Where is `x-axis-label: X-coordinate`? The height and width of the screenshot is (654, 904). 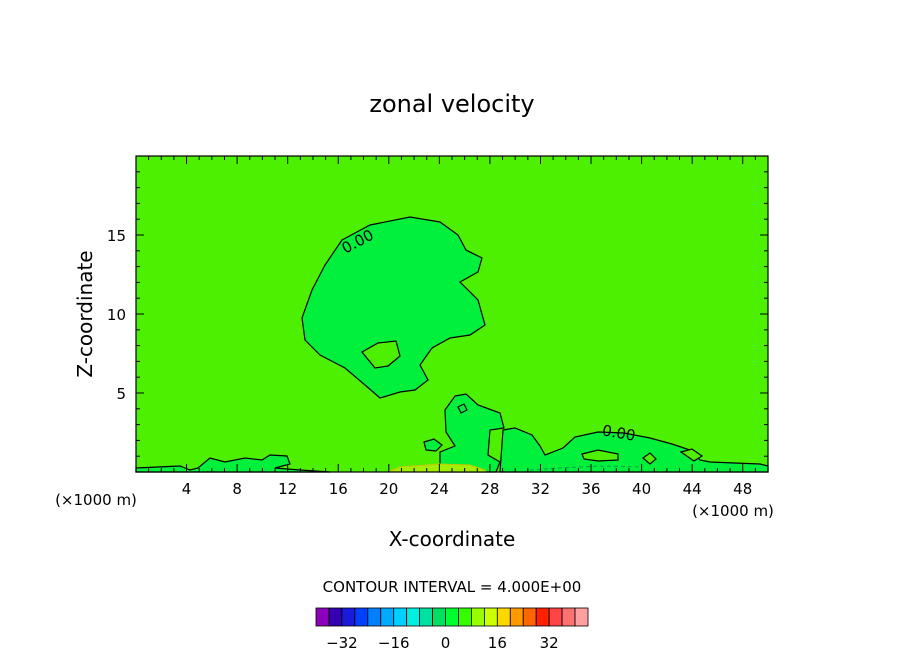
x-axis-label: X-coordinate is located at coordinates (452, 539).